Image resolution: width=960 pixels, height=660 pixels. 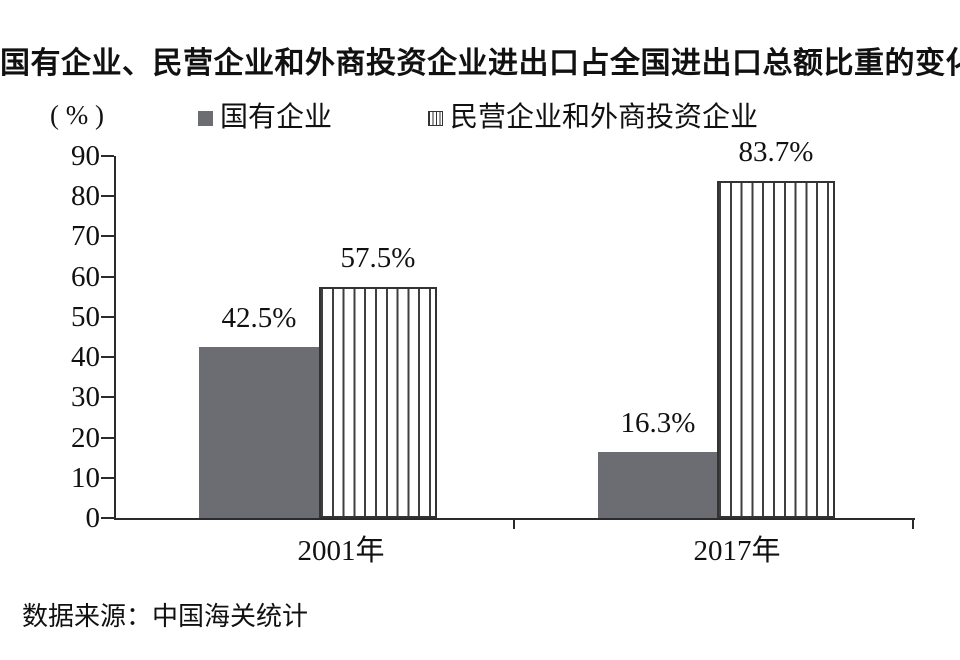 What do you see at coordinates (85, 397) in the screenshot?
I see `y-tick-label: 30` at bounding box center [85, 397].